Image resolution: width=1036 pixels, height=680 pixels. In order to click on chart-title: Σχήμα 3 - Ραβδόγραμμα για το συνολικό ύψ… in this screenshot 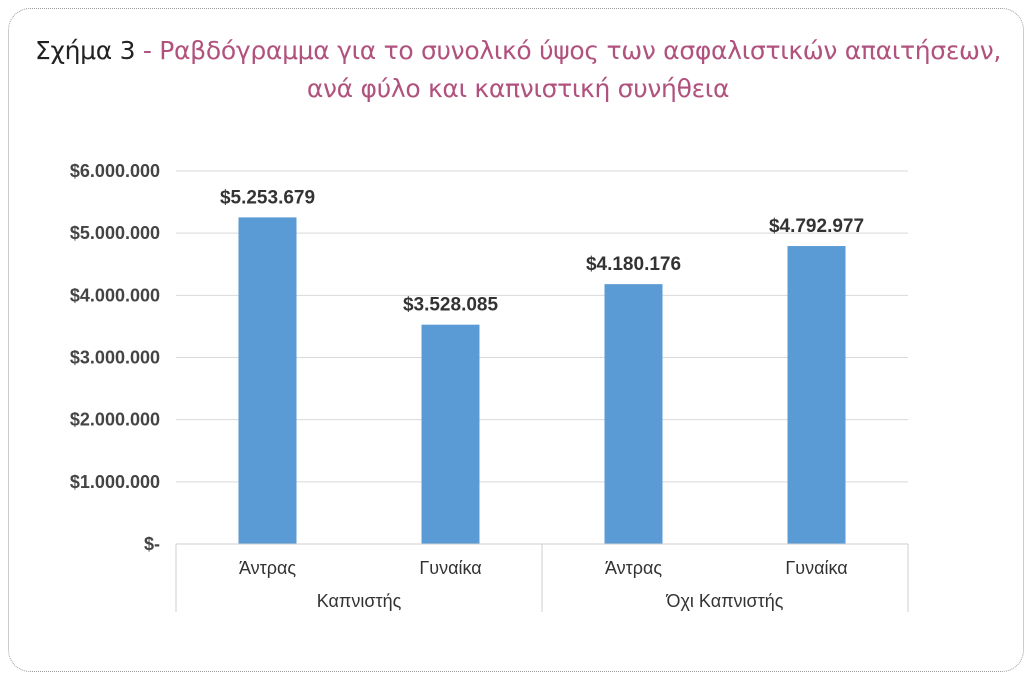, I will do `click(518, 70)`.